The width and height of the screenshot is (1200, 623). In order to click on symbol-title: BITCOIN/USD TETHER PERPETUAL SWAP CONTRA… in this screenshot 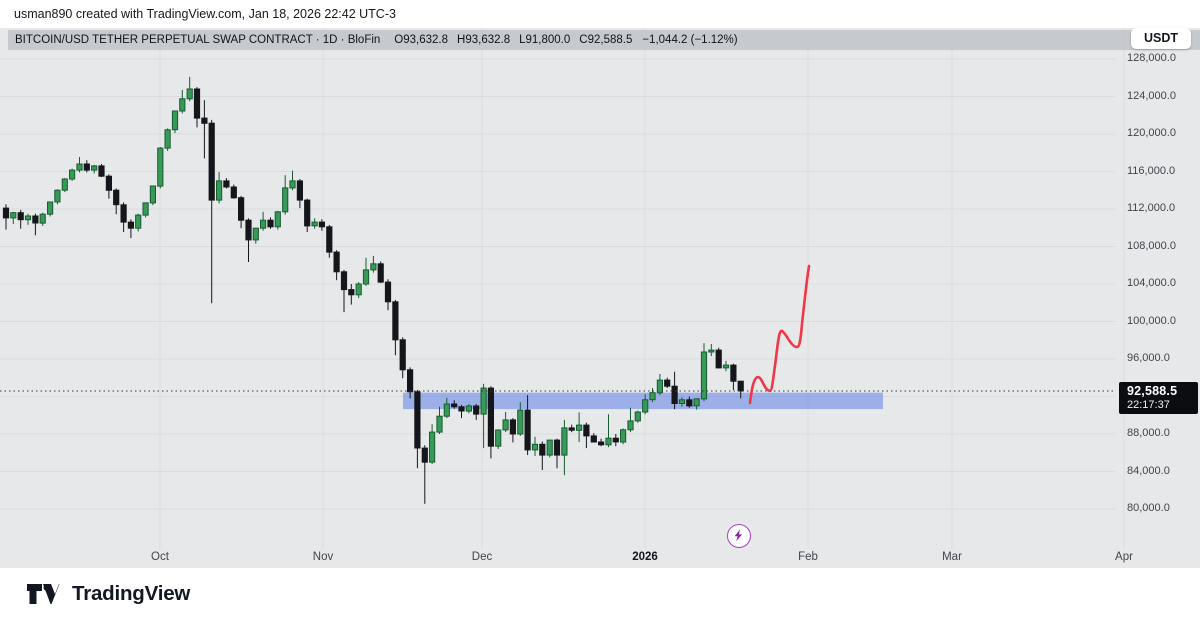, I will do `click(198, 40)`.